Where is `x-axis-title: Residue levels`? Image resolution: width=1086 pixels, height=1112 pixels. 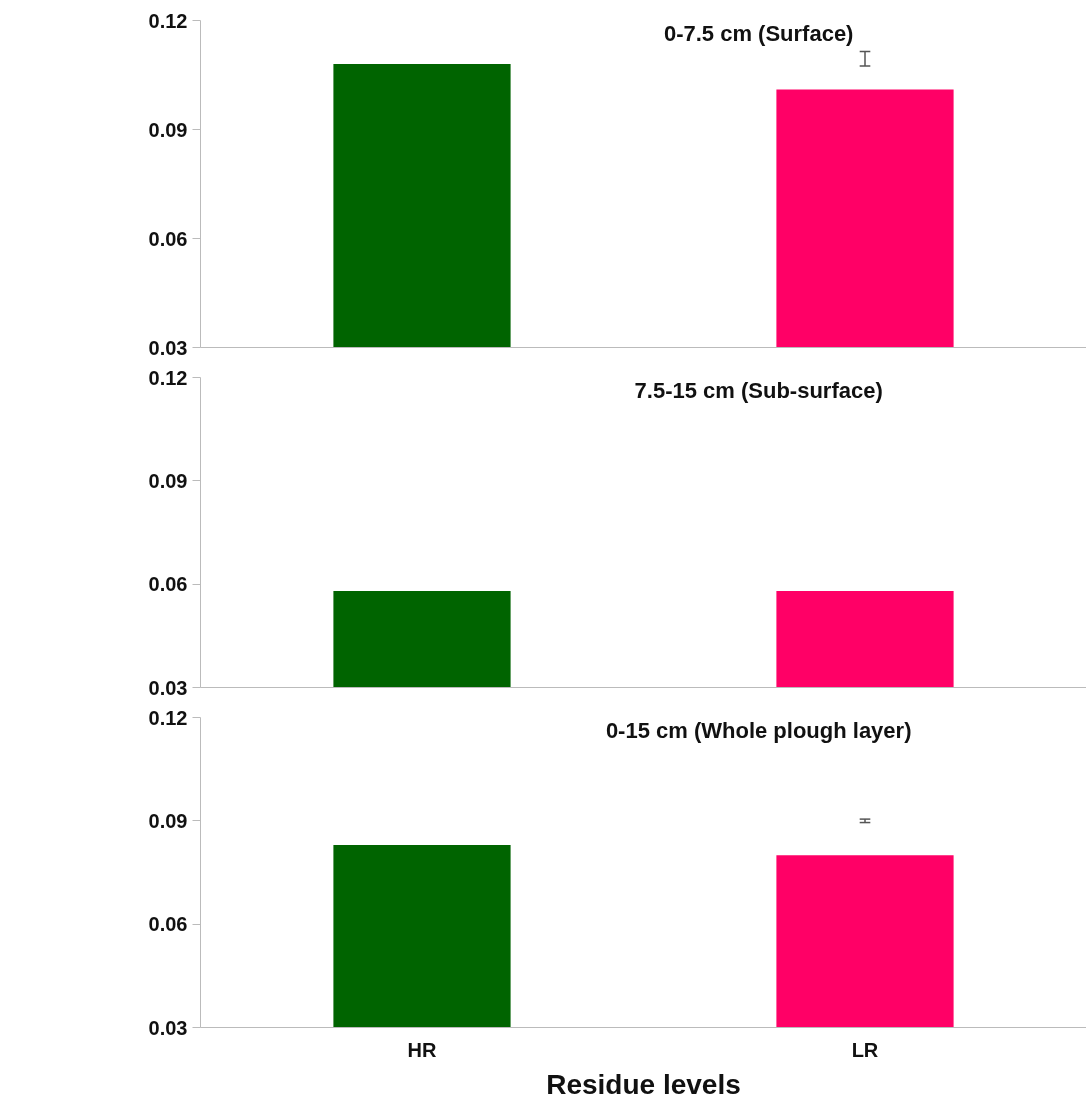
x-axis-title: Residue levels is located at coordinates (643, 1084).